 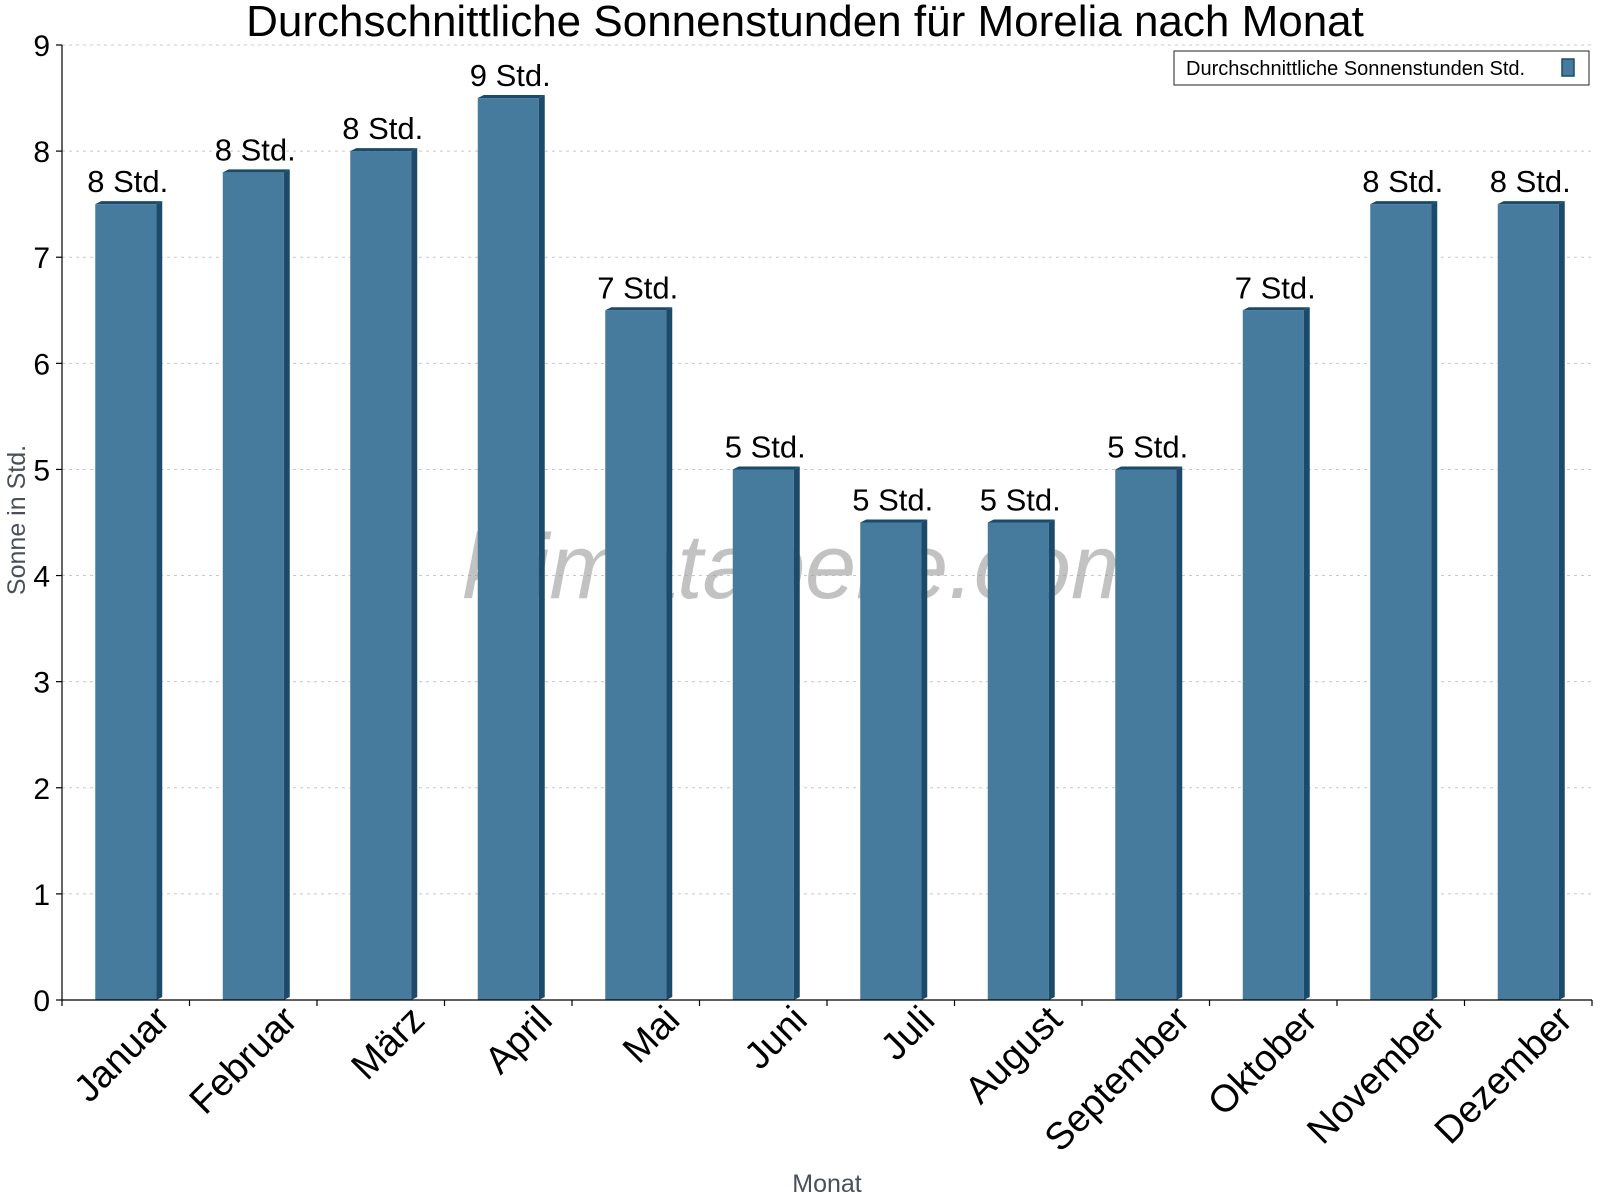 What do you see at coordinates (1355, 69) in the screenshot?
I see `legend-label: Durchschnittliche Sonnenstunden Std.` at bounding box center [1355, 69].